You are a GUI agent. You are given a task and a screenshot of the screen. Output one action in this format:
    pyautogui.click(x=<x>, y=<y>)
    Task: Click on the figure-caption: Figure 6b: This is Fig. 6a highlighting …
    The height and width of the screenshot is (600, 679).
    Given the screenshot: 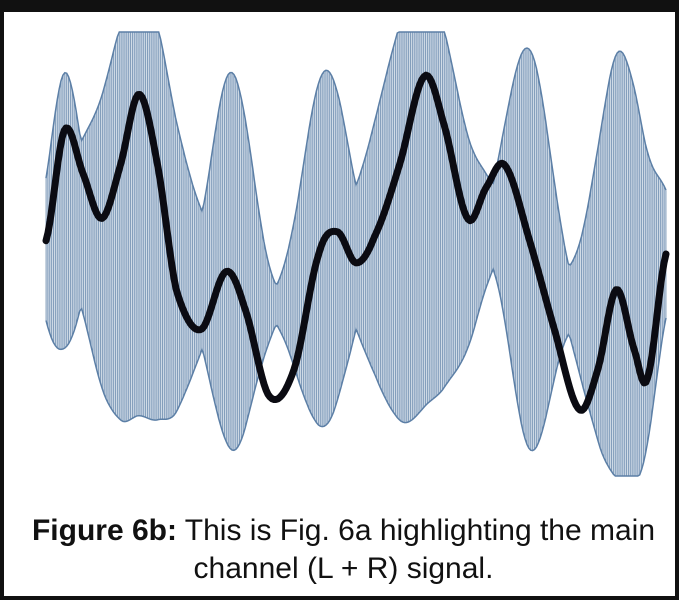 What is the action you would take?
    pyautogui.click(x=343, y=550)
    